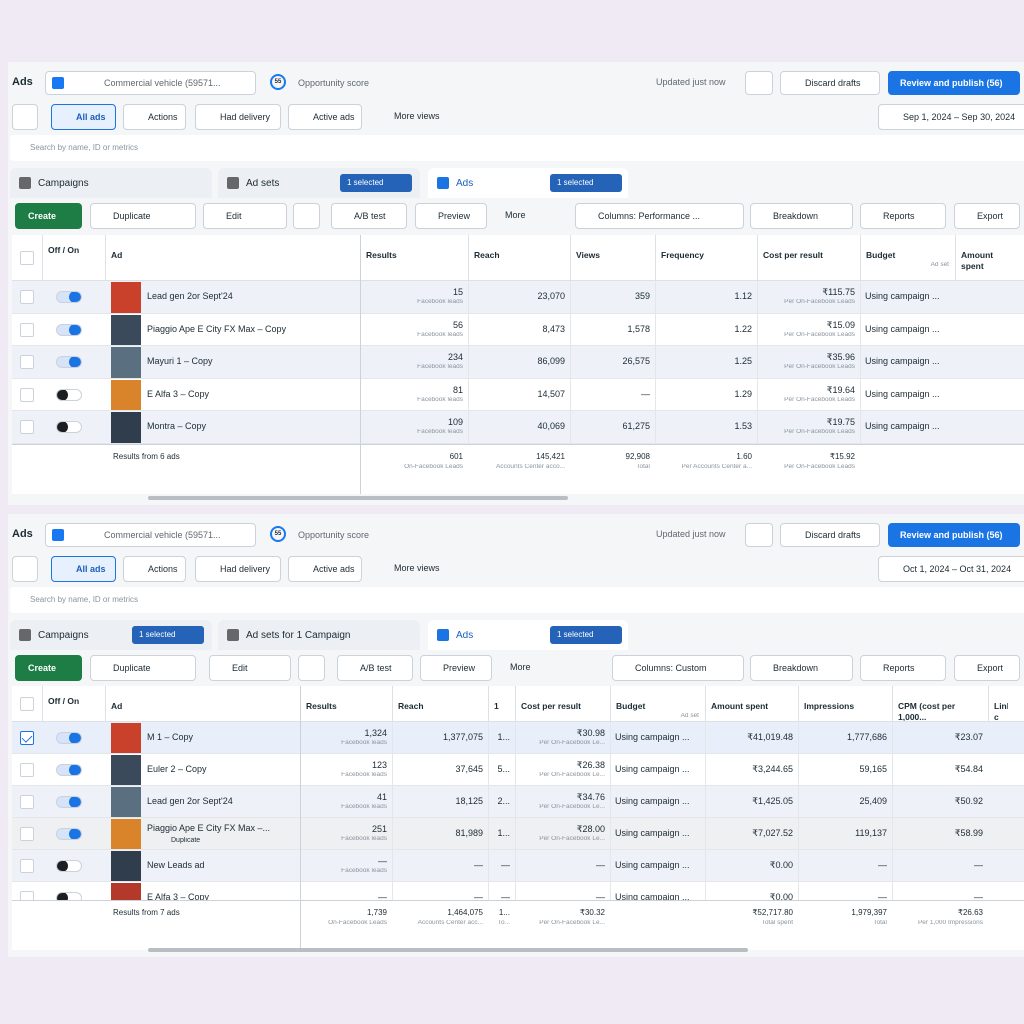 Image resolution: width=1024 pixels, height=1024 pixels. I want to click on level-tab: Campaigns 1 selected, so click(111, 635).